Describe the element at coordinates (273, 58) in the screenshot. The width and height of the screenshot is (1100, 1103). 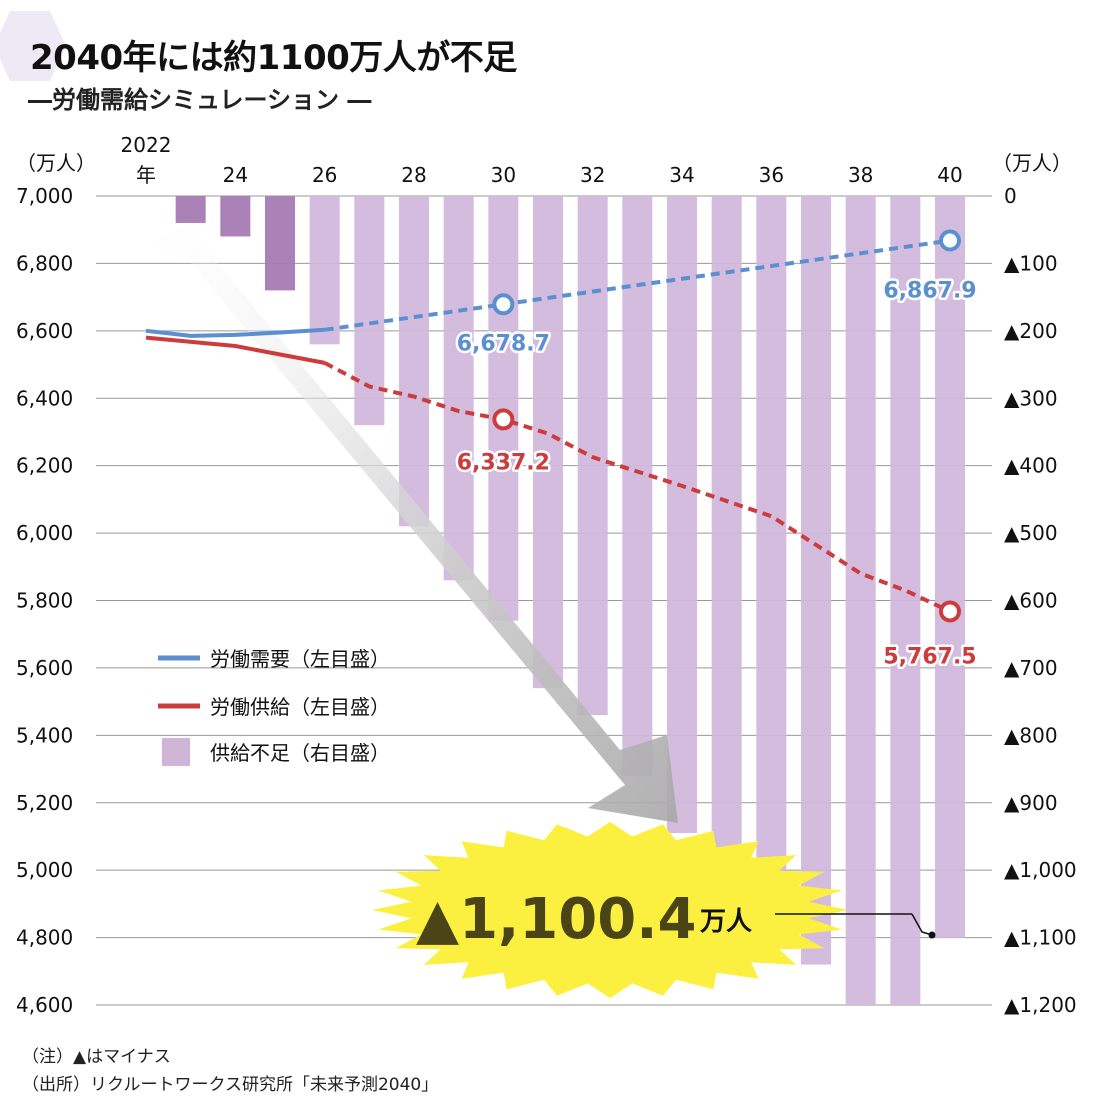
I see `page-title: 2040年には約1100万人が不足` at that location.